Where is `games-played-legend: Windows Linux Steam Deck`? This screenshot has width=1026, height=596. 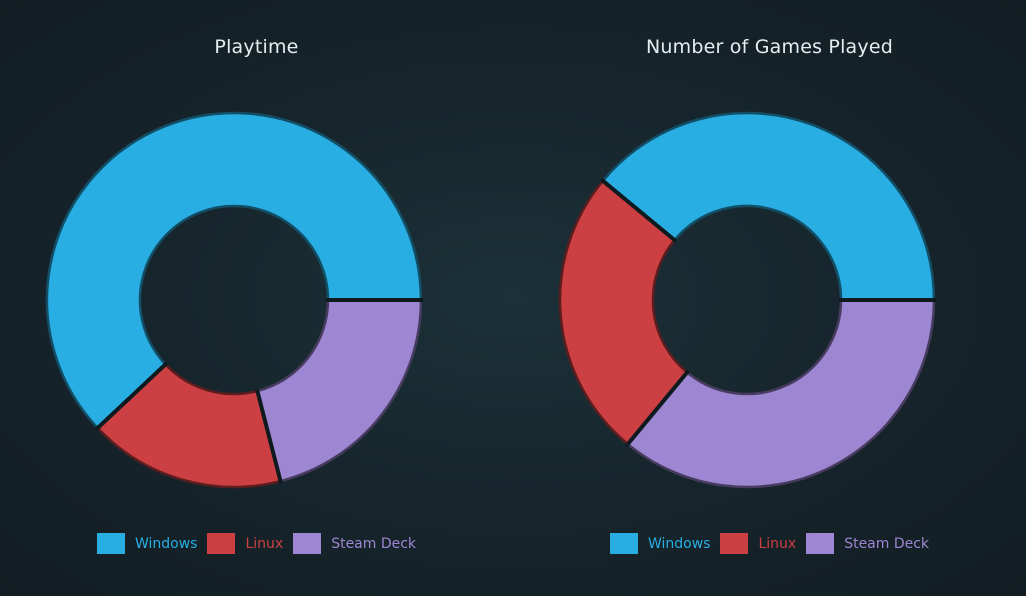 games-played-legend: Windows Linux Steam Deck is located at coordinates (769, 543).